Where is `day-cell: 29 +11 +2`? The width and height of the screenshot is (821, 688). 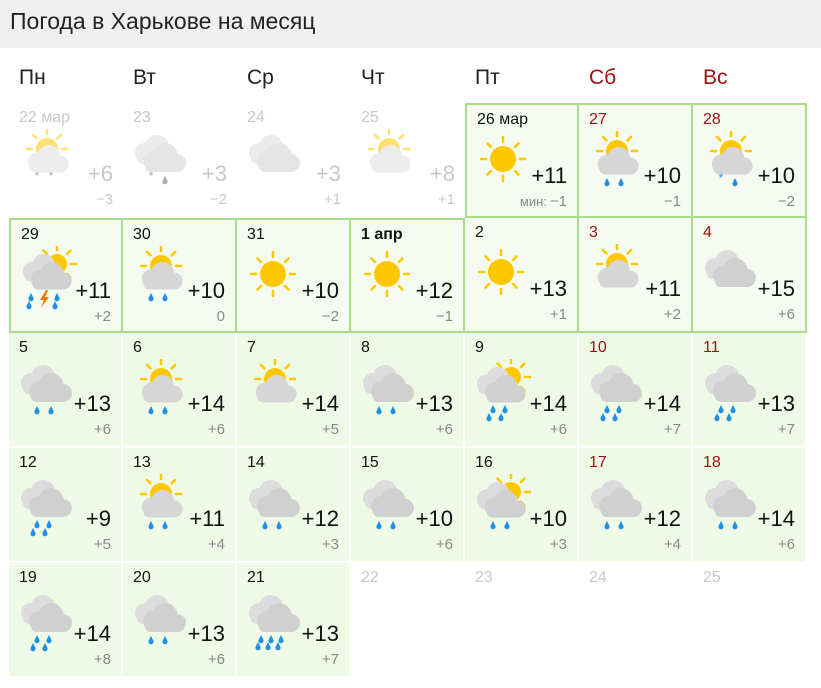
day-cell: 29 +11 +2 is located at coordinates (66, 275).